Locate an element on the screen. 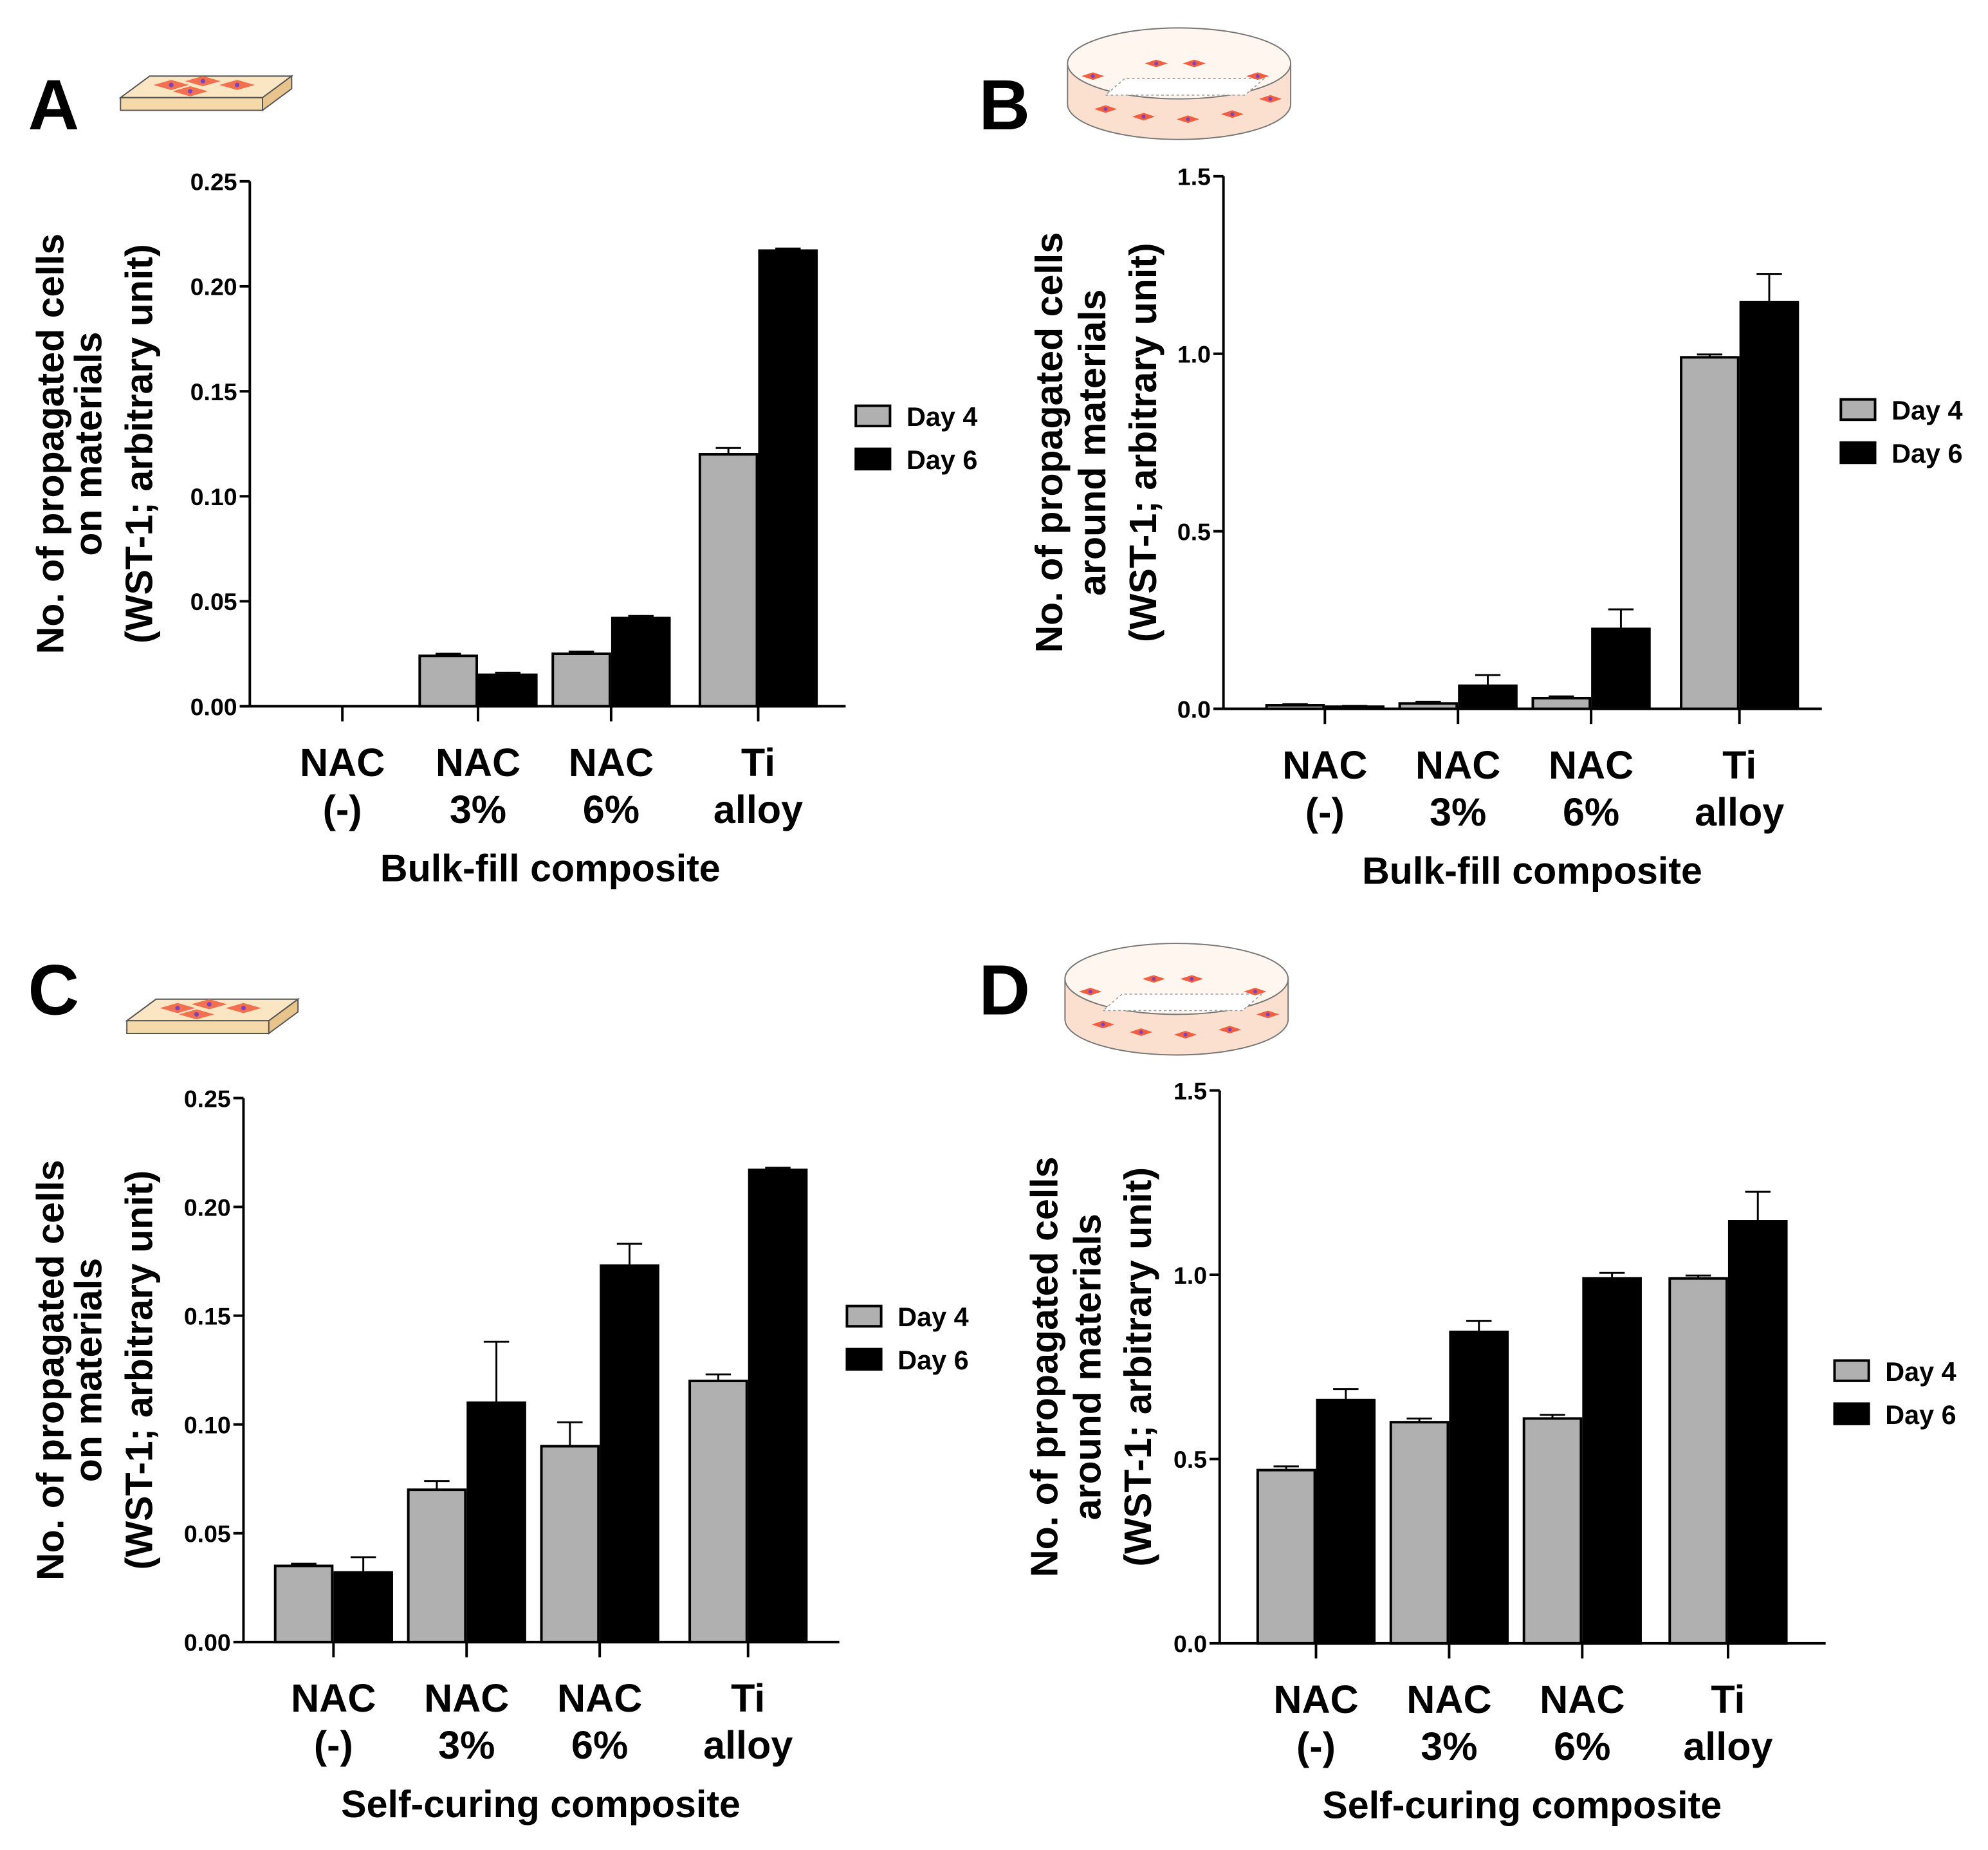 This screenshot has width=1988, height=1850. panel-letter: B is located at coordinates (1004, 105).